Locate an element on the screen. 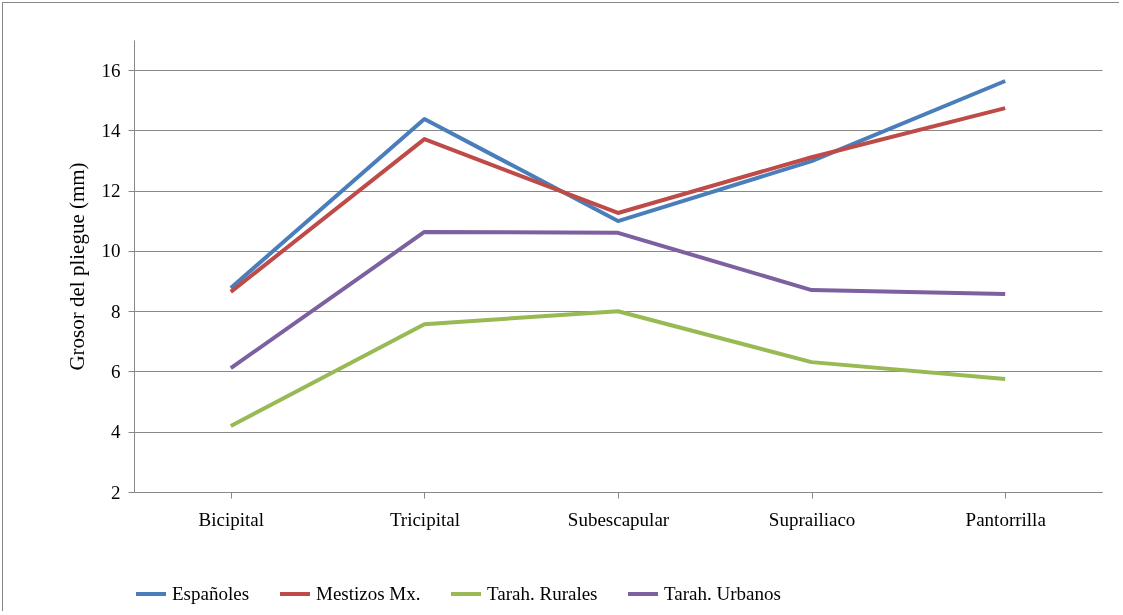 This screenshot has width=1123, height=615. x-tick-label: Pantorrilla is located at coordinates (1006, 519).